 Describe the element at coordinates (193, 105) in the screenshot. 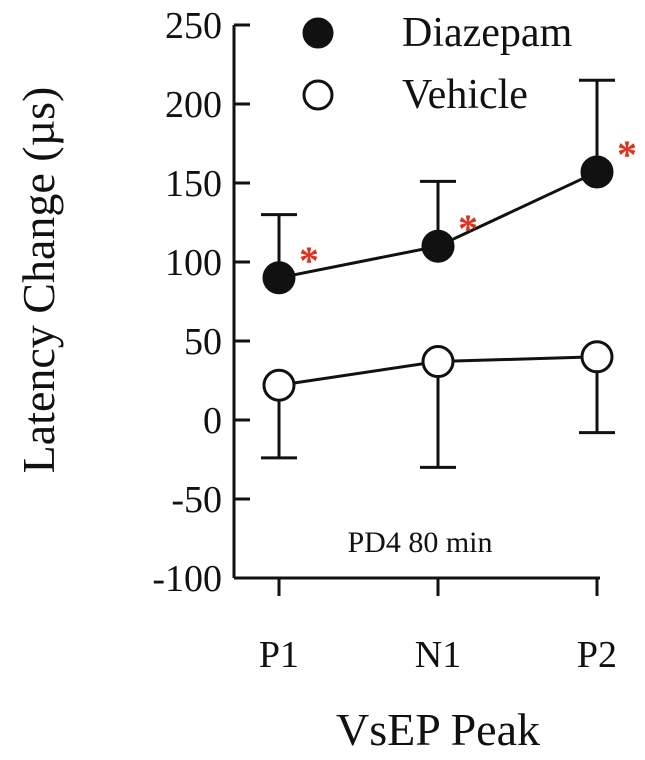

I see `y-tick-label: 200` at that location.